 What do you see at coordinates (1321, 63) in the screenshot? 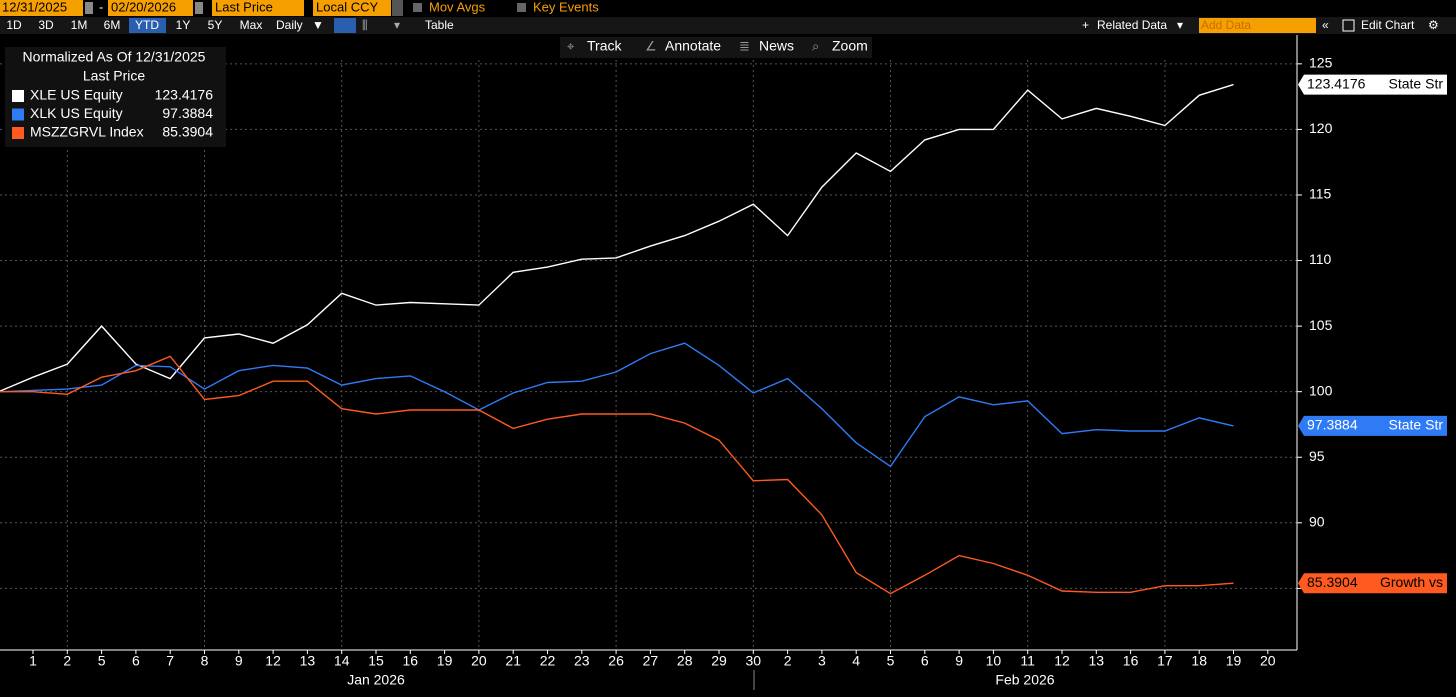
I see `y-tick-label: 125` at bounding box center [1321, 63].